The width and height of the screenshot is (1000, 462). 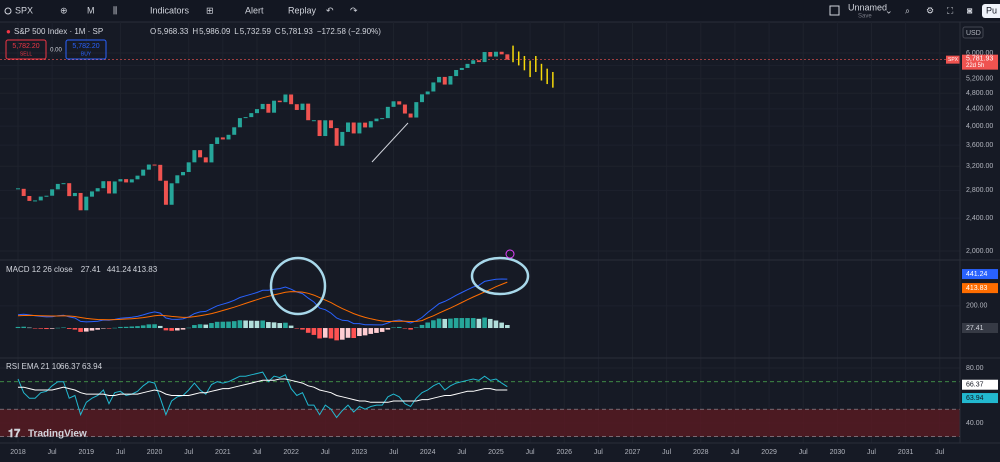 I want to click on indicators: Indicators, so click(x=170, y=10).